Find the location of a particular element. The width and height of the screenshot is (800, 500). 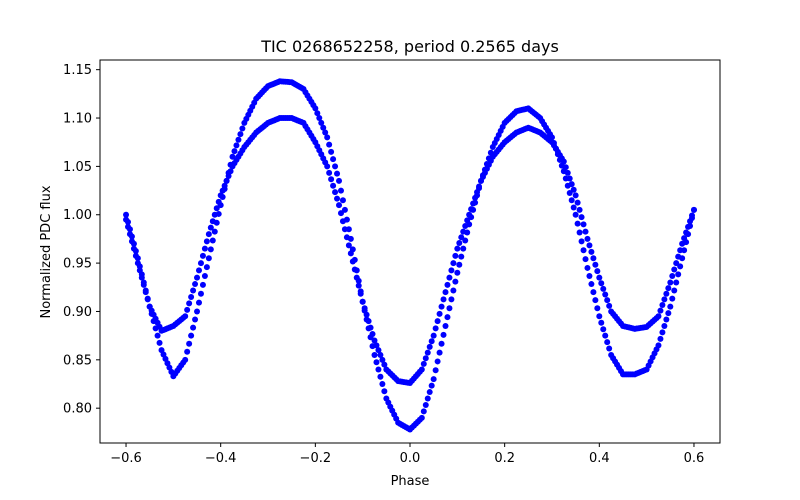

y-tick-label: 0.95 is located at coordinates (77, 264).